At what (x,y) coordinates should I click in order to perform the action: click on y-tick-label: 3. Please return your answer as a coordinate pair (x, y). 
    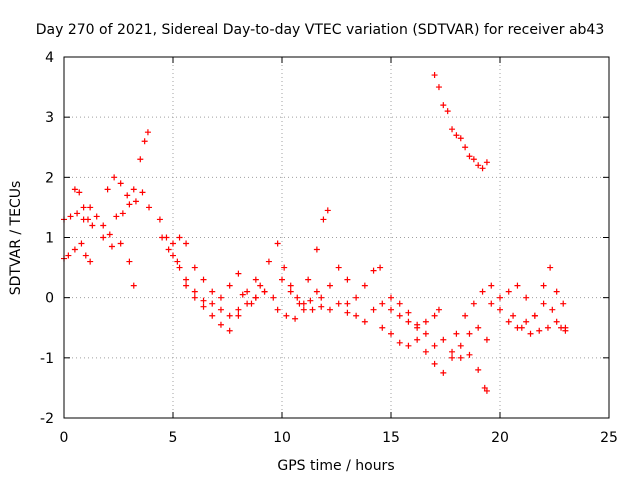
    Looking at the image, I should click on (49, 118).